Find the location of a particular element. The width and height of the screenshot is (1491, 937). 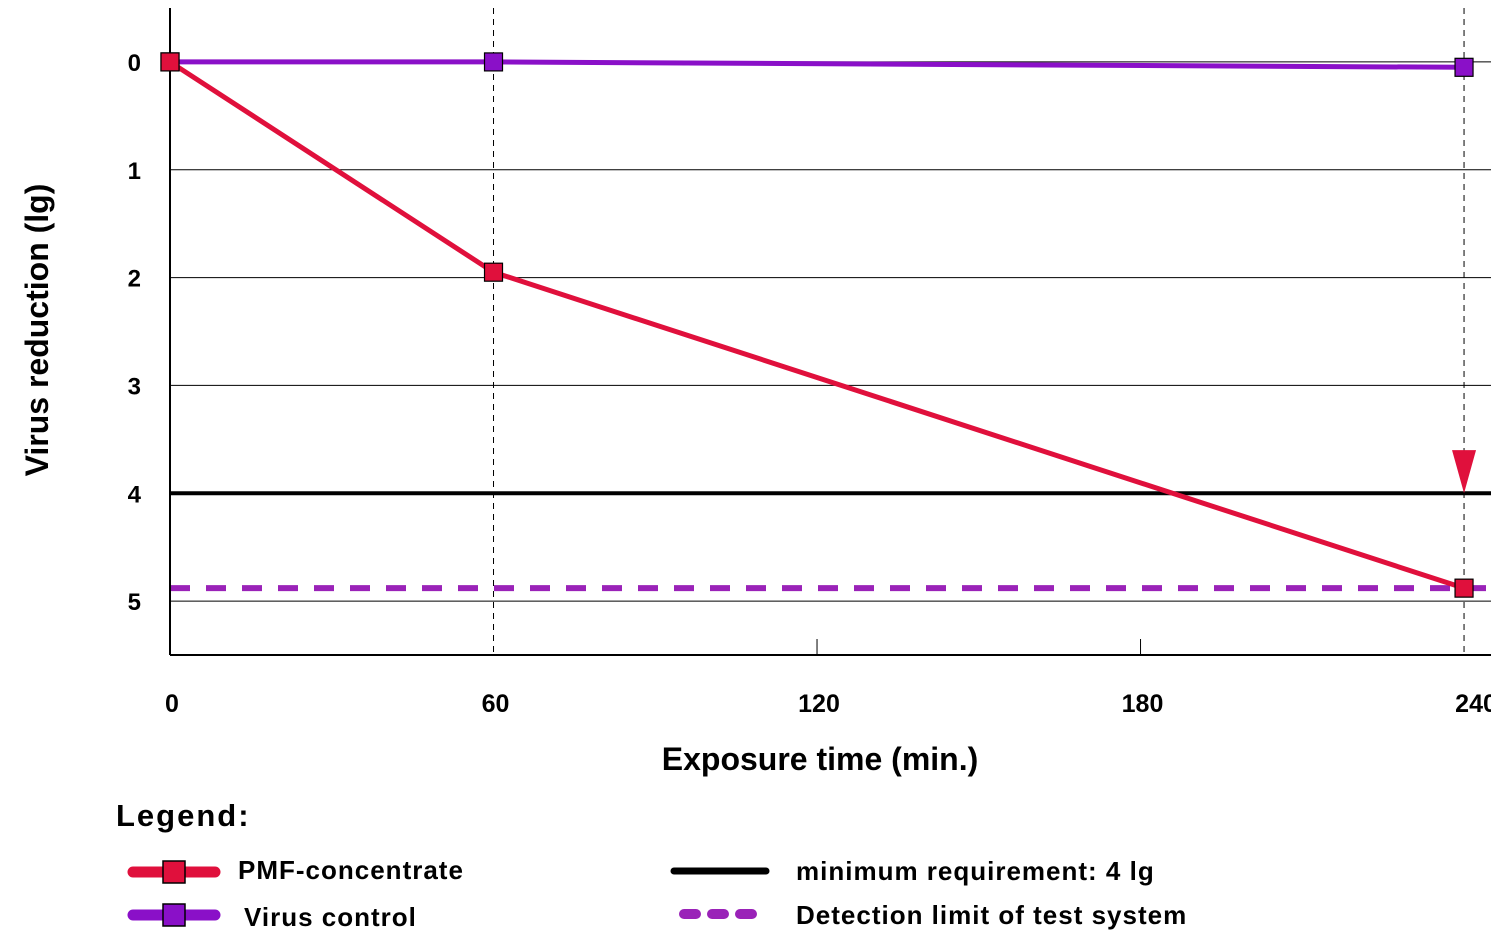

legend-item-minimum-requirement: minimum requirement: 4 lg is located at coordinates (912, 871).